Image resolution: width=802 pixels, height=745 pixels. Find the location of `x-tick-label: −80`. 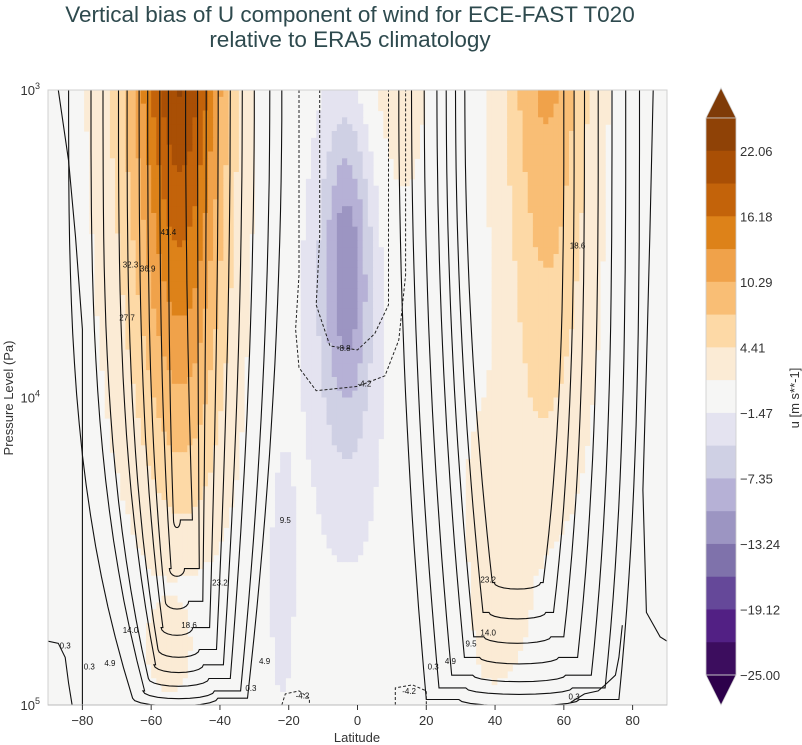

x-tick-label: −80 is located at coordinates (82, 720).